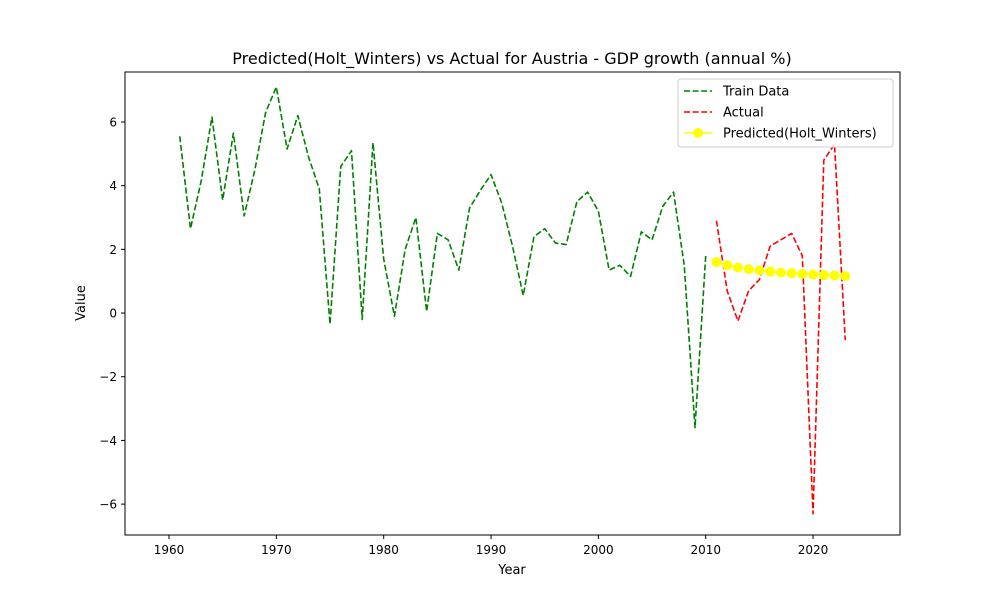  What do you see at coordinates (108, 441) in the screenshot?
I see `y-tick-label: −4` at bounding box center [108, 441].